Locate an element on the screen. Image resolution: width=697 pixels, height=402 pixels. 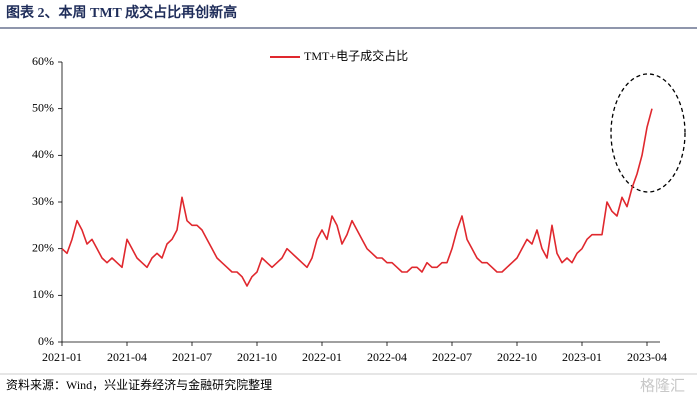
x-tick-label: 2021-01 is located at coordinates (62, 357).